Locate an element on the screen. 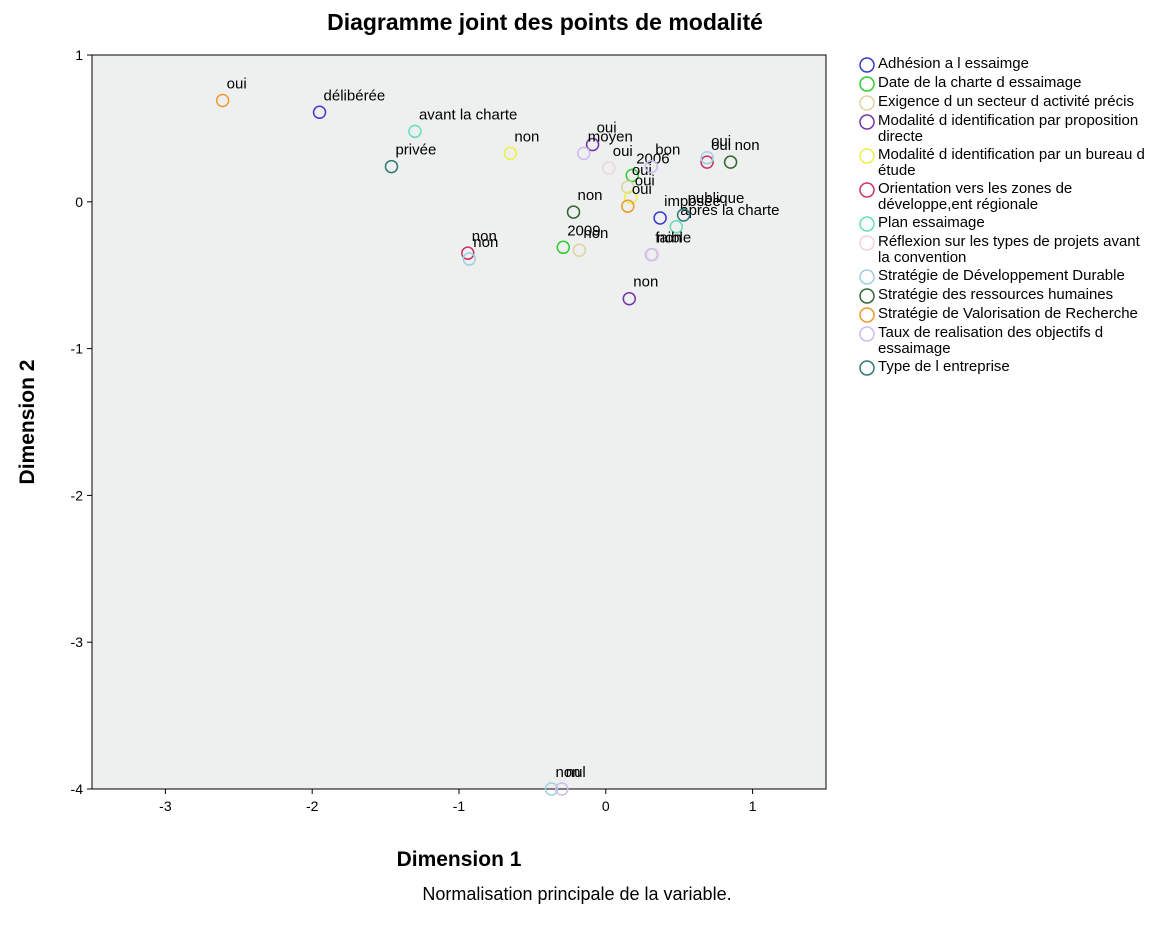 The image size is (1154, 935). legend-item: Stratégie des ressources humaines is located at coordinates (1003, 295).